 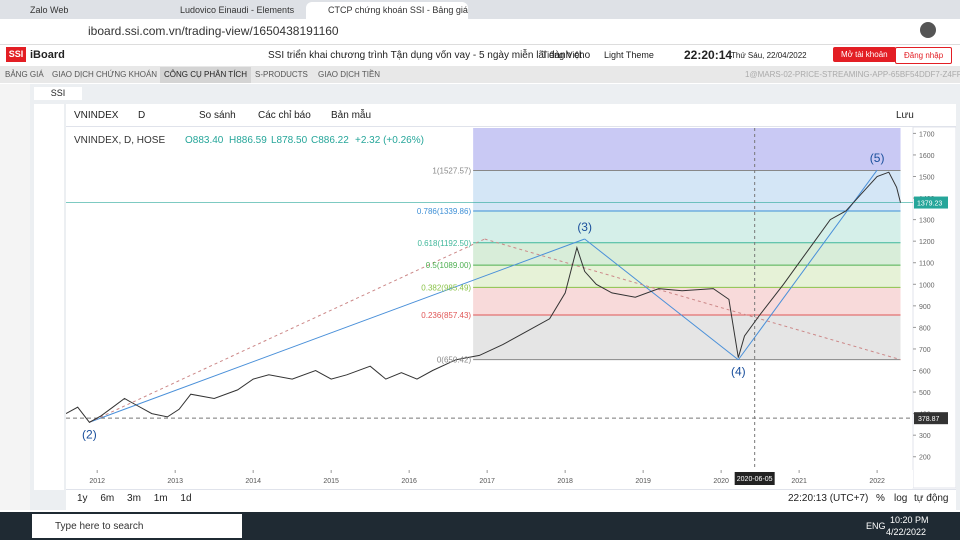 What do you see at coordinates (489, 479) in the screenshot?
I see `time-axis-bg` at bounding box center [489, 479].